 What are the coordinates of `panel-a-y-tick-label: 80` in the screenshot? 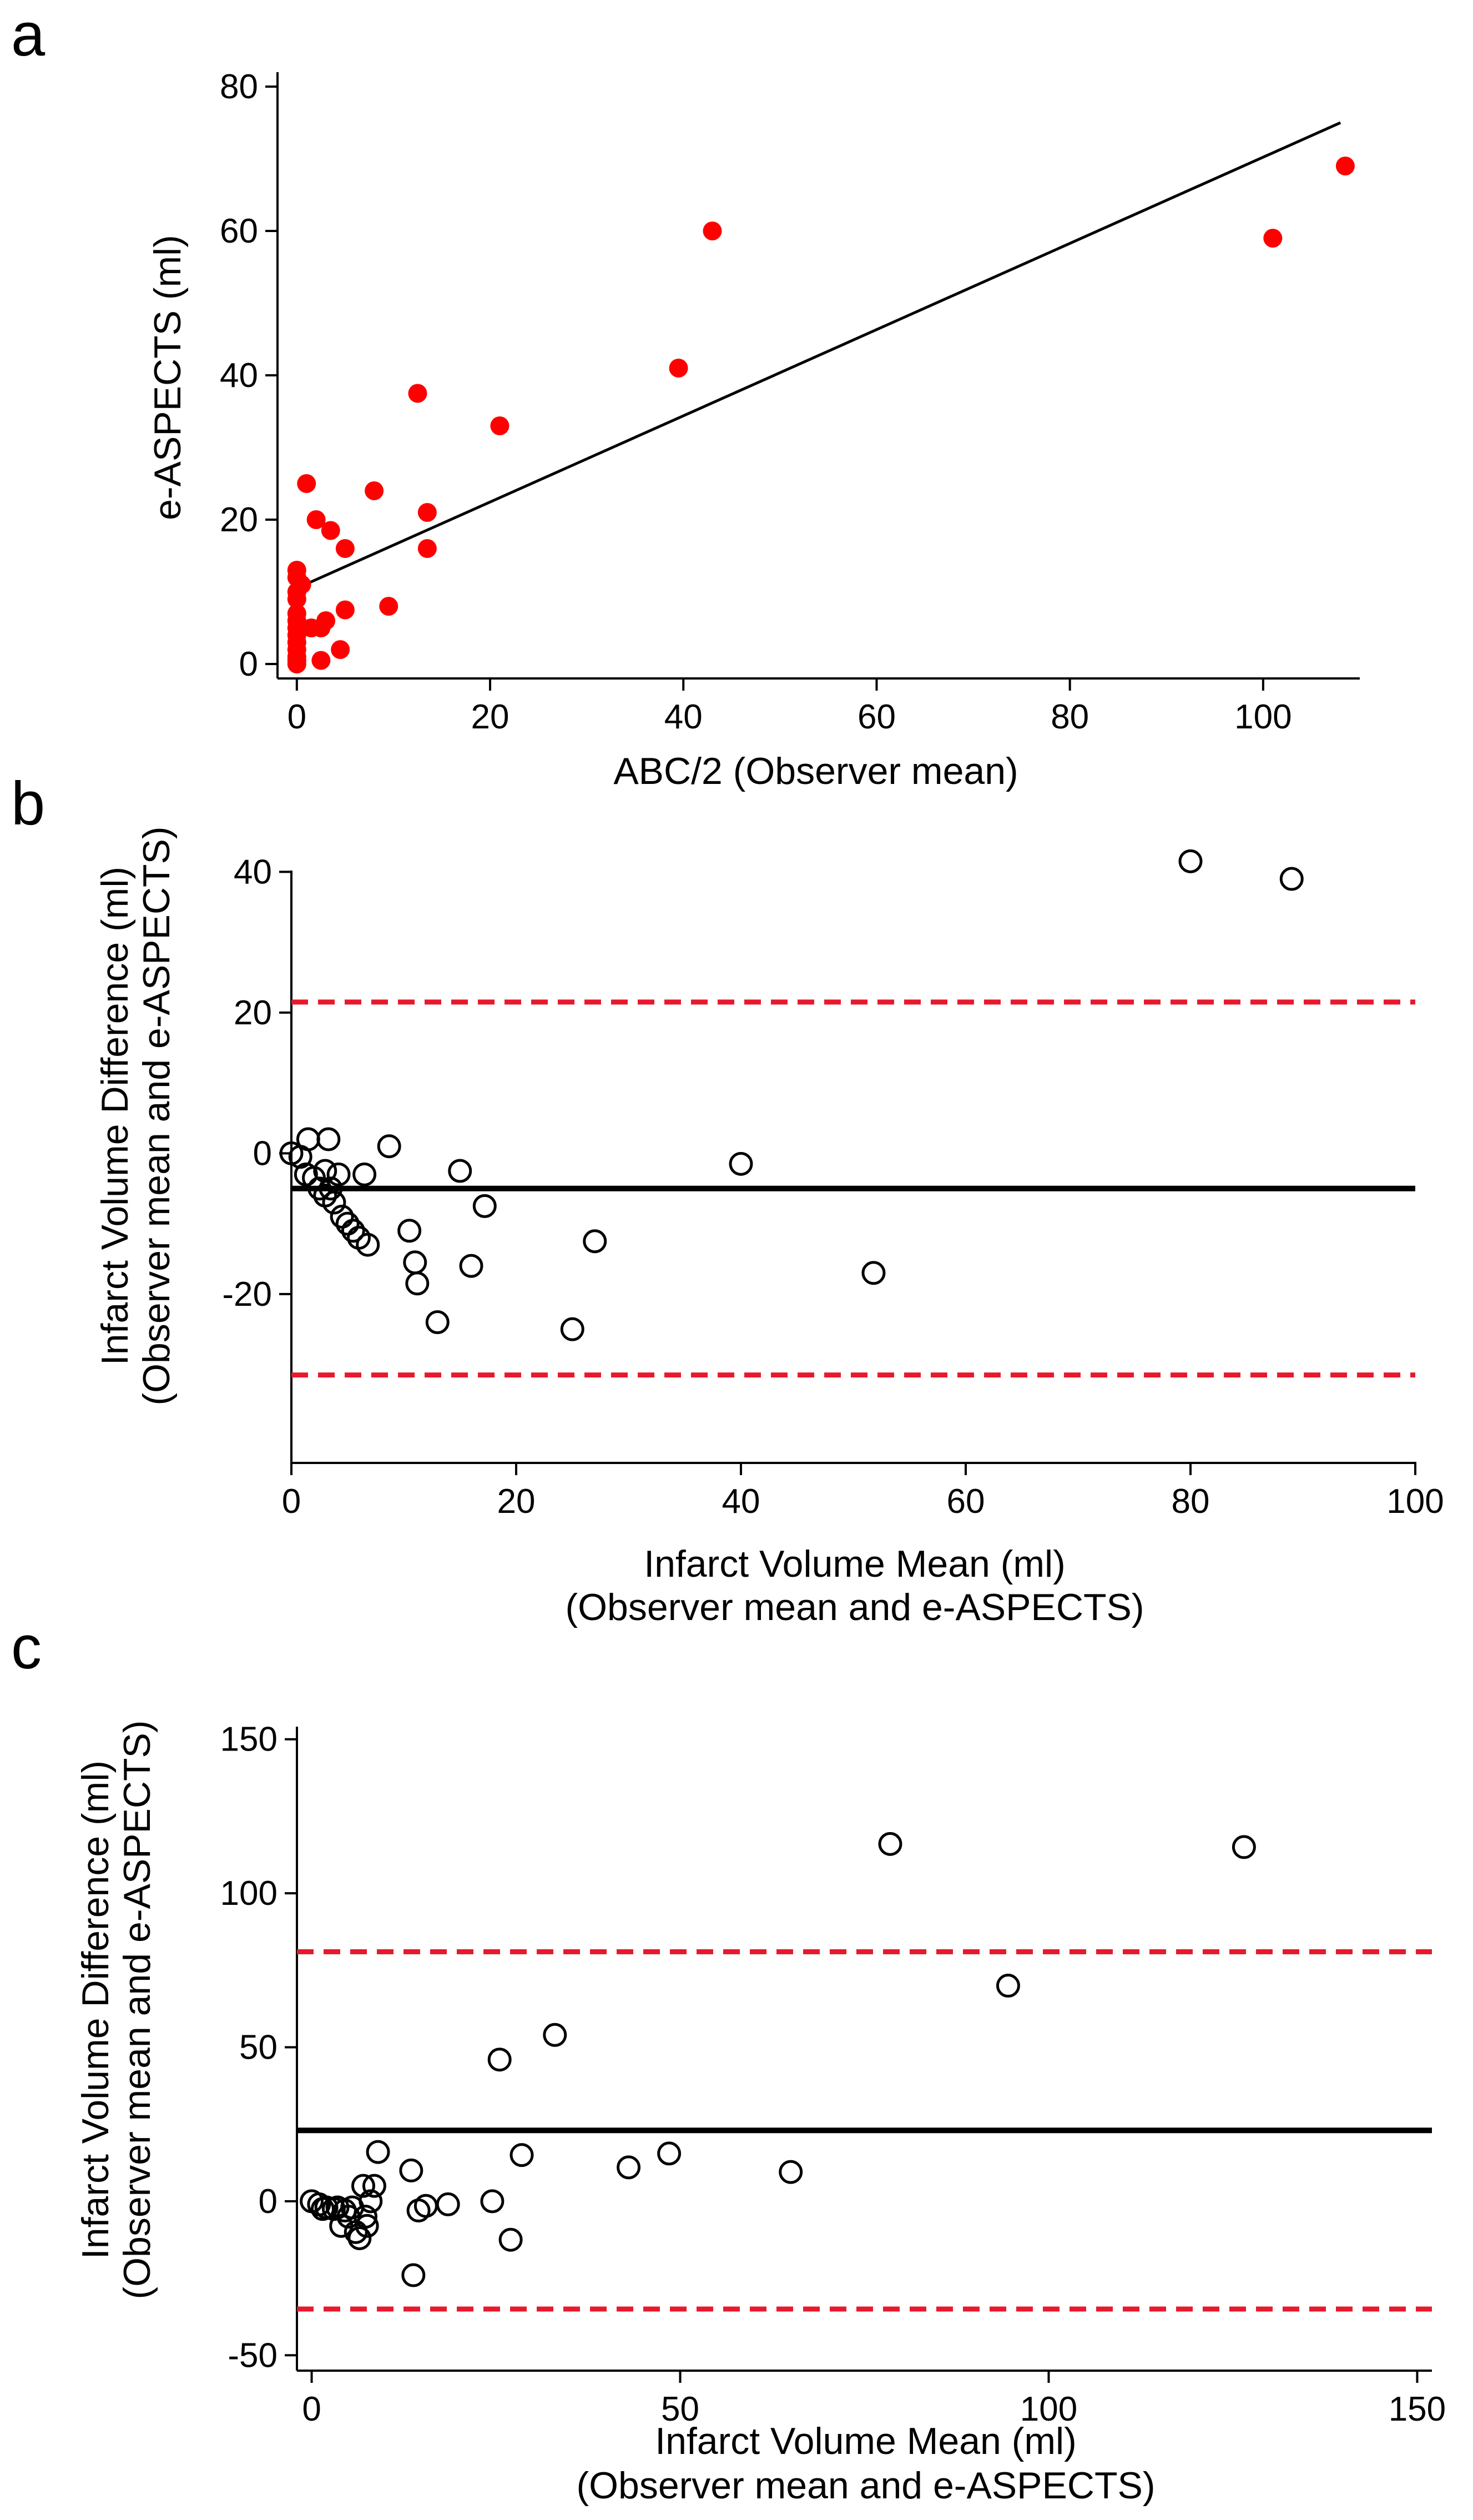 It's located at (239, 87).